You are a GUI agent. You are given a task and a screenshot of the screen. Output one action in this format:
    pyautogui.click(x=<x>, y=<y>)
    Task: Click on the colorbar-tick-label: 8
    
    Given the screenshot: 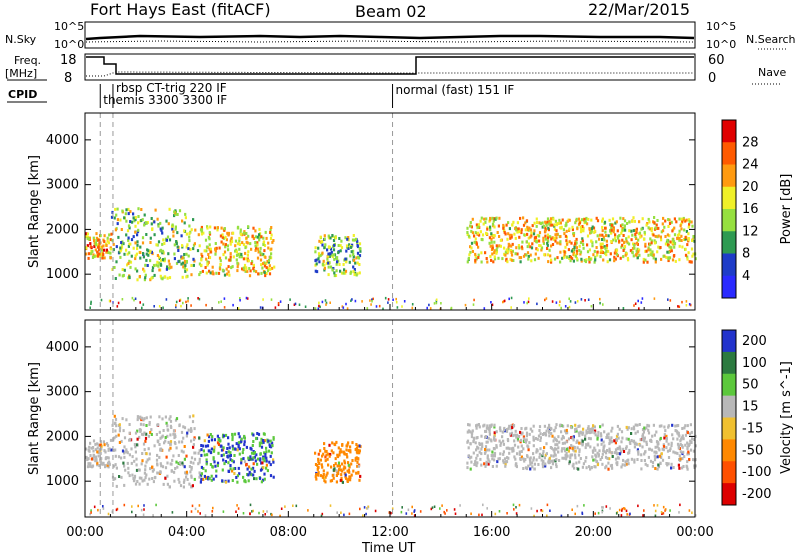 What is the action you would take?
    pyautogui.click(x=746, y=254)
    